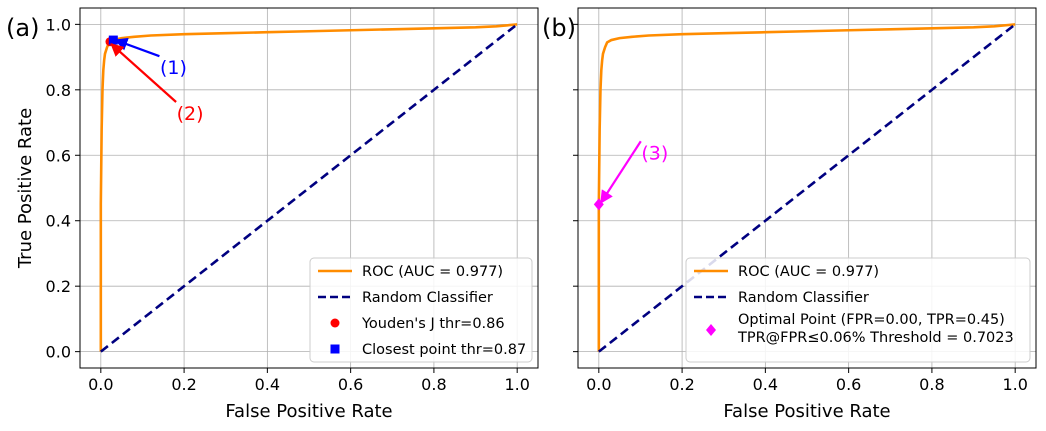  Describe the element at coordinates (875, 338) in the screenshot. I see `legend-label: TPR@FPR≤0.06% Threshold = 0.7023` at that location.